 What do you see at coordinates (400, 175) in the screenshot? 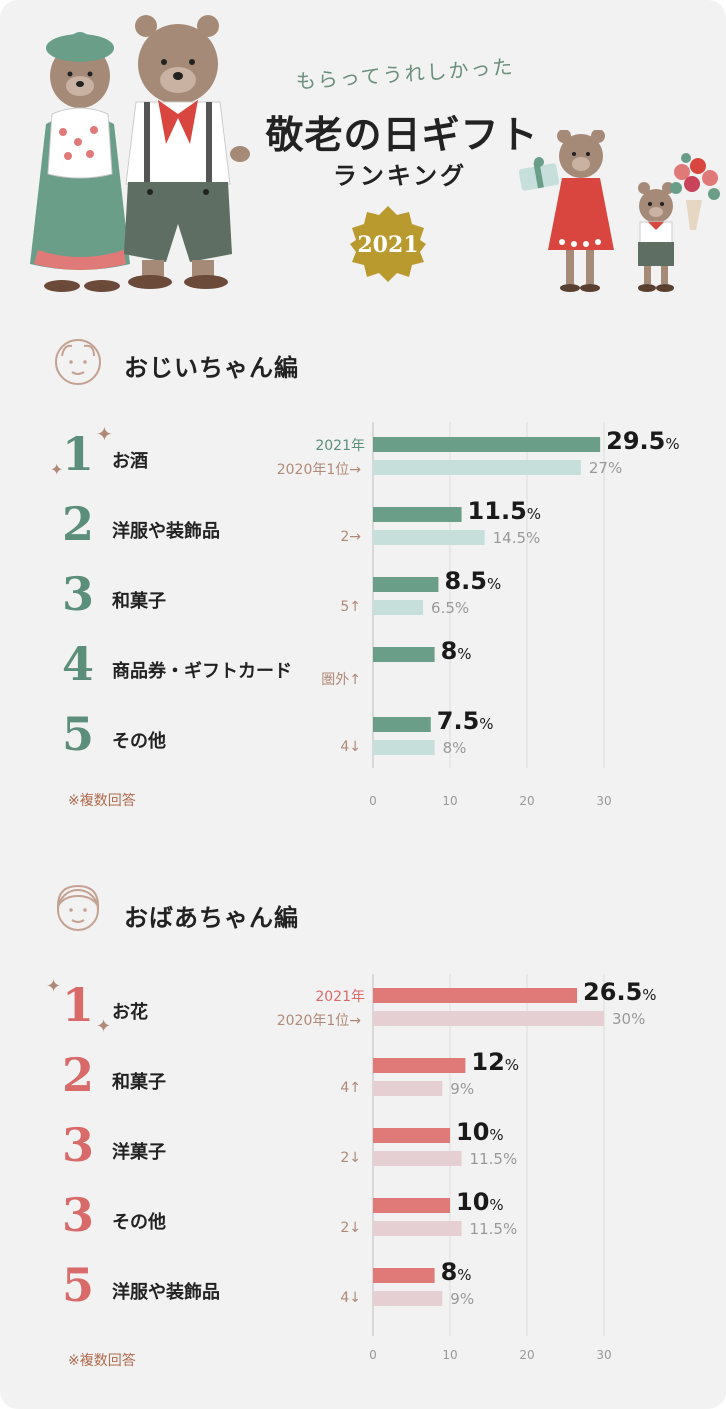
I see `ranking-heading: ランキング` at bounding box center [400, 175].